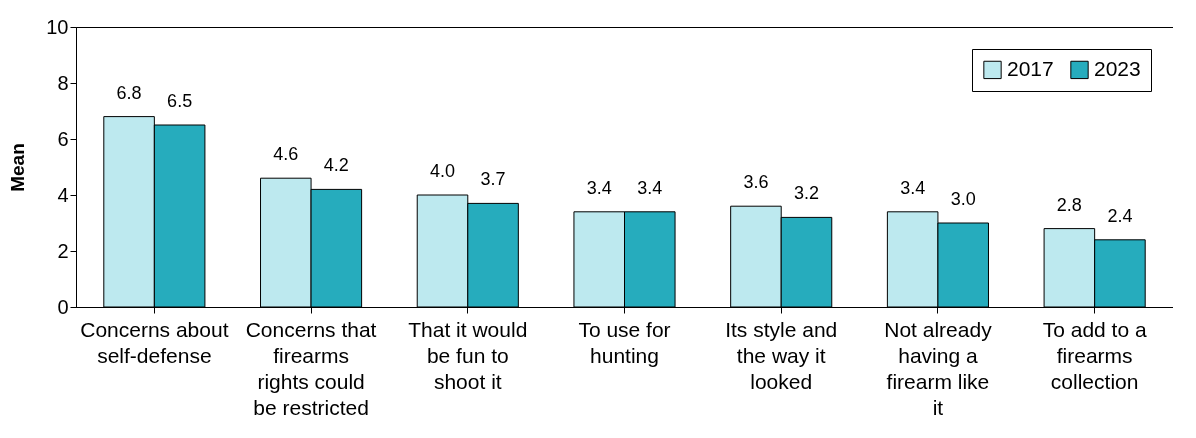 The image size is (1196, 438). What do you see at coordinates (781, 355) in the screenshot?
I see `x-tick-label: Its style and the way it looked` at bounding box center [781, 355].